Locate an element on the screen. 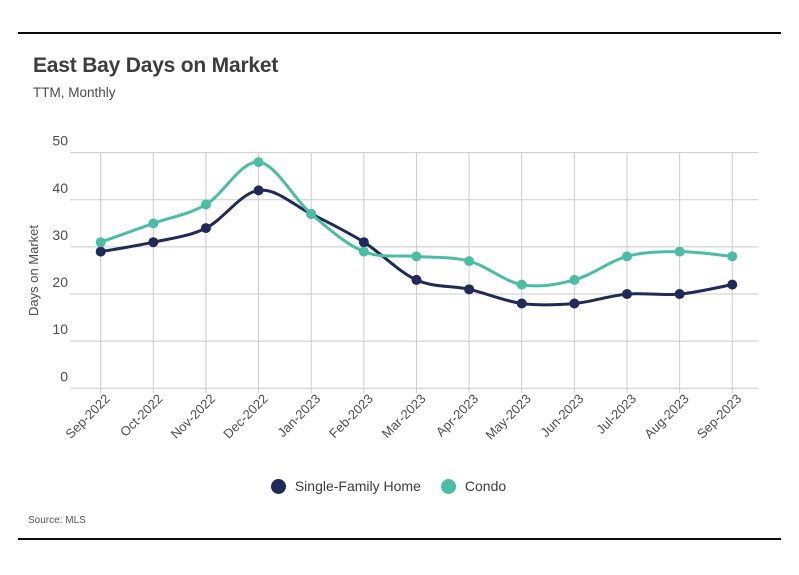 The width and height of the screenshot is (799, 575). y-tick-label: 0 is located at coordinates (64, 376).